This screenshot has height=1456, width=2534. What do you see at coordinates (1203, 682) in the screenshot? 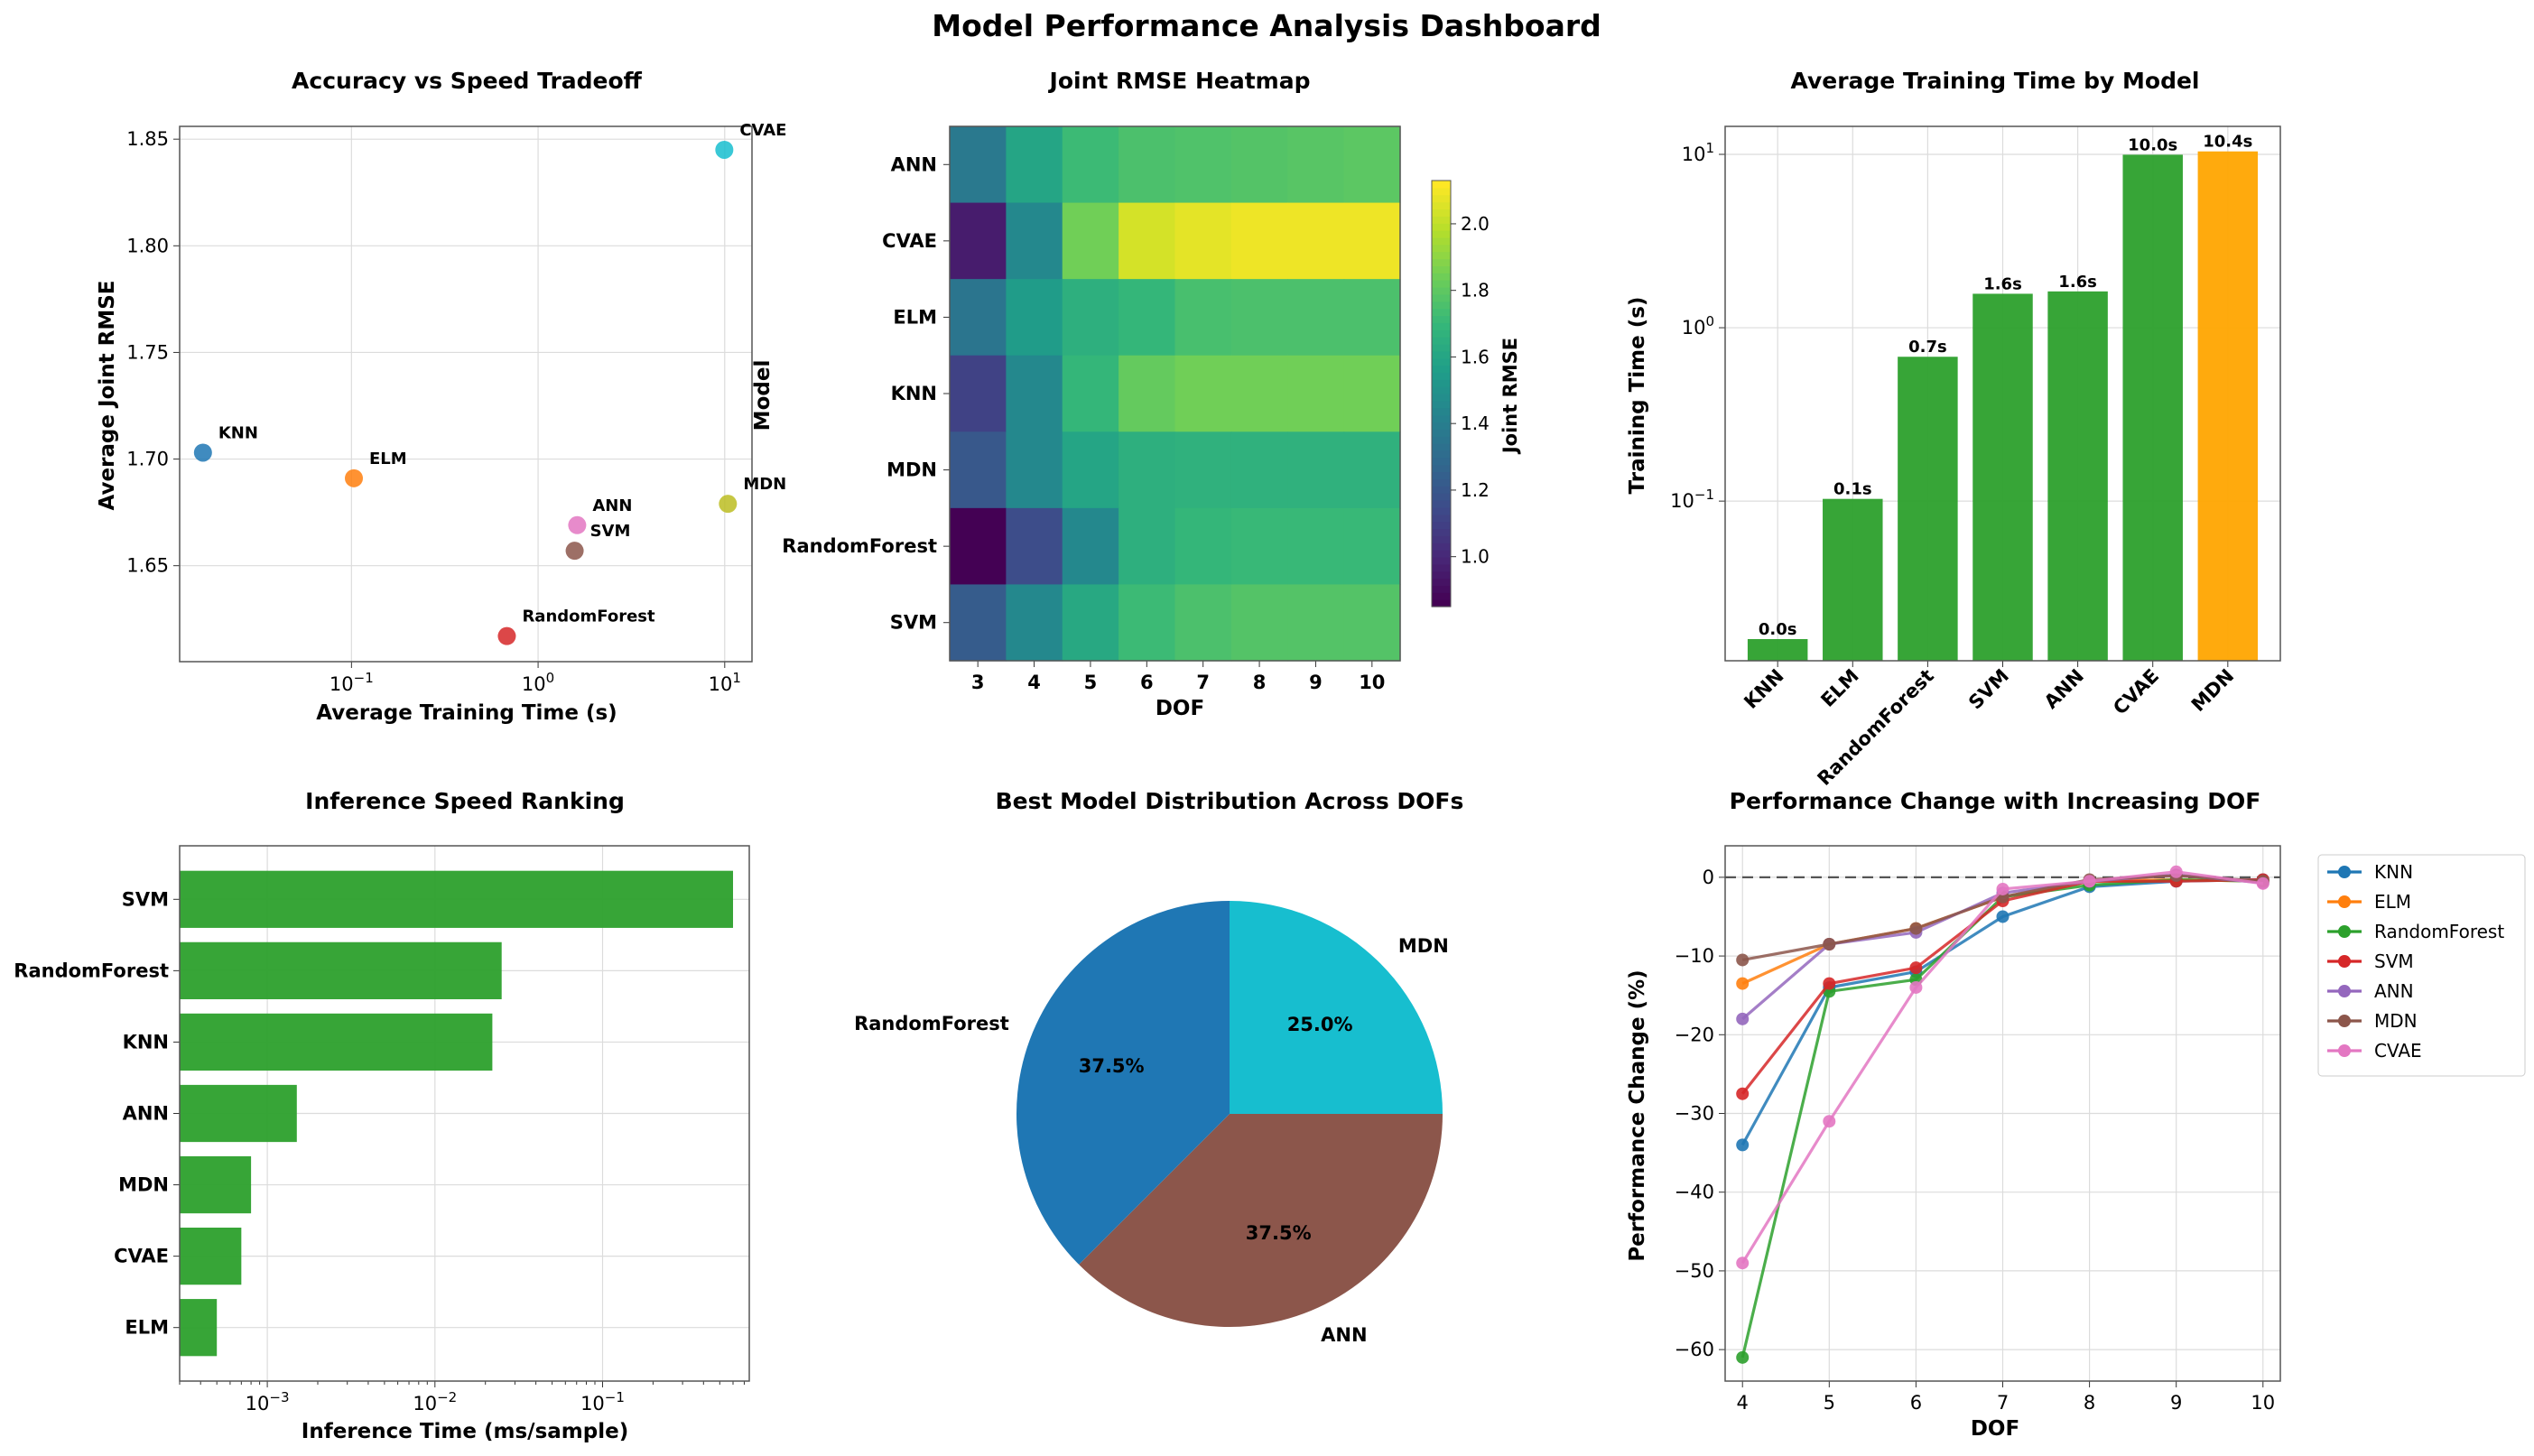
I see `heatmap-x-tick-label: 7` at bounding box center [1203, 682].